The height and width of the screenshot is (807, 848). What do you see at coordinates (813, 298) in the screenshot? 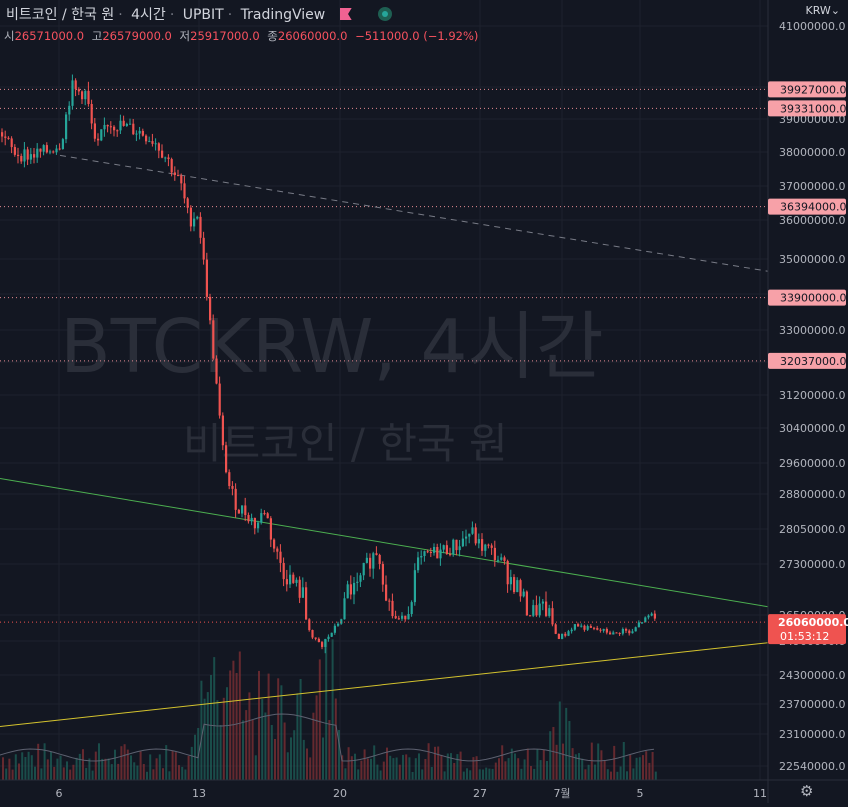
I see `price-level-label: 33900000.0` at bounding box center [813, 298].